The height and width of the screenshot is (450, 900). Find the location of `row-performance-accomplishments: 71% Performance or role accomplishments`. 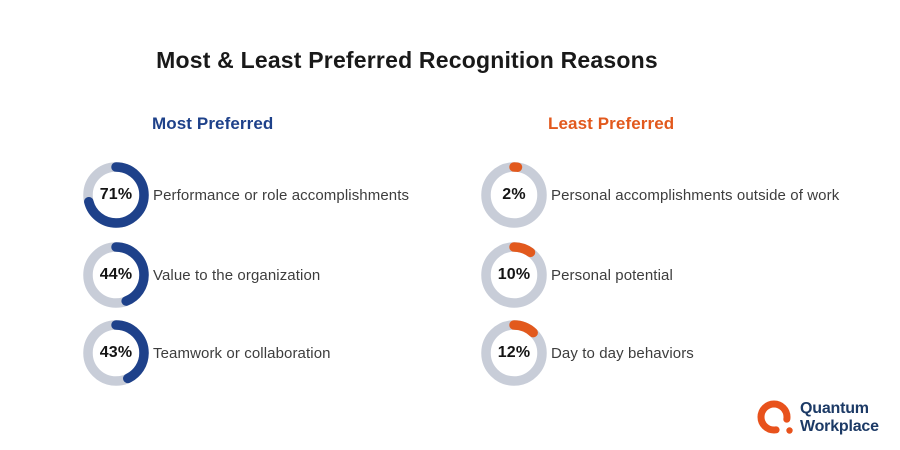

row-performance-accomplishments: 71% Performance or role accomplishments is located at coordinates (246, 195).